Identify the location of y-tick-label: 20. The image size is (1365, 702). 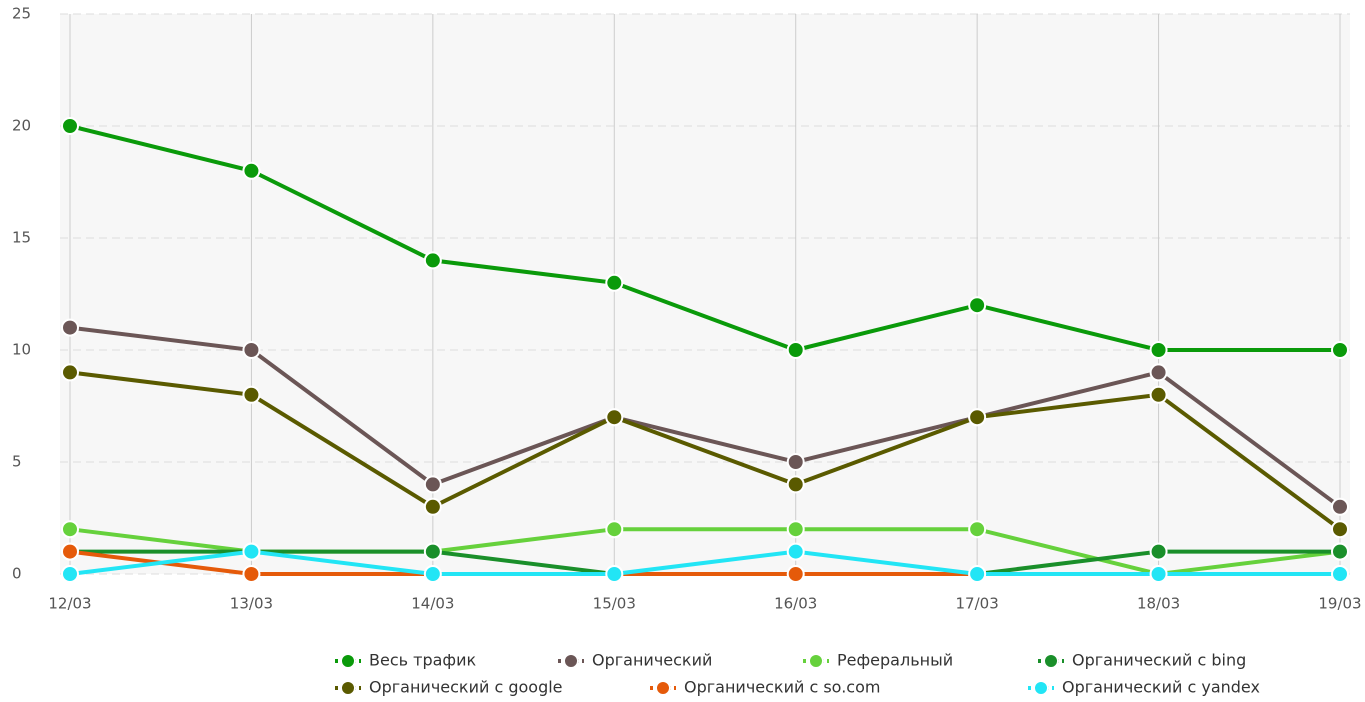
(21, 126).